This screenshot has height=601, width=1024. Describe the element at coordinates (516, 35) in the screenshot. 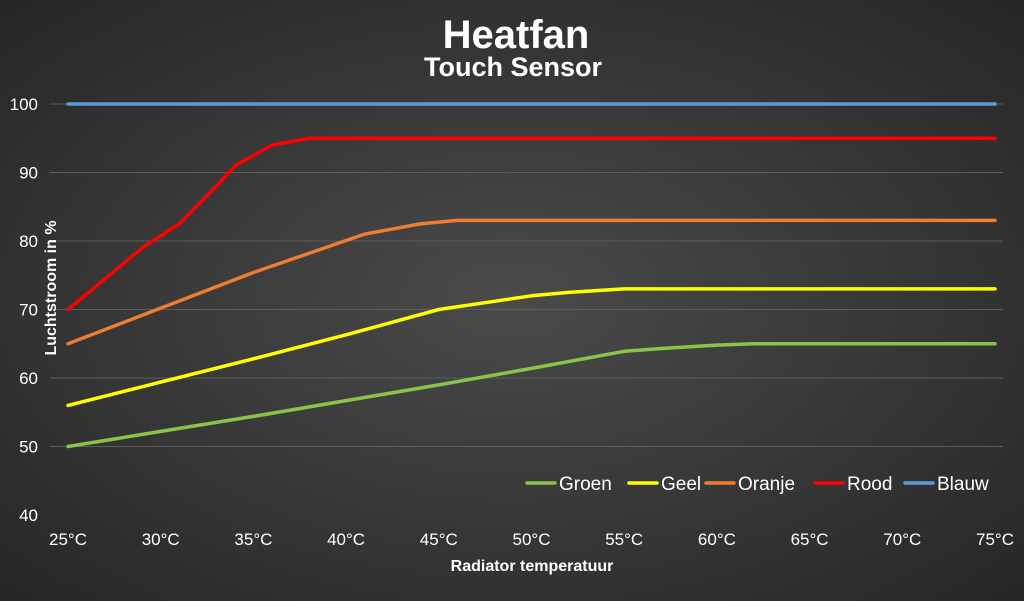

I see `chart-title: Heatfan` at that location.